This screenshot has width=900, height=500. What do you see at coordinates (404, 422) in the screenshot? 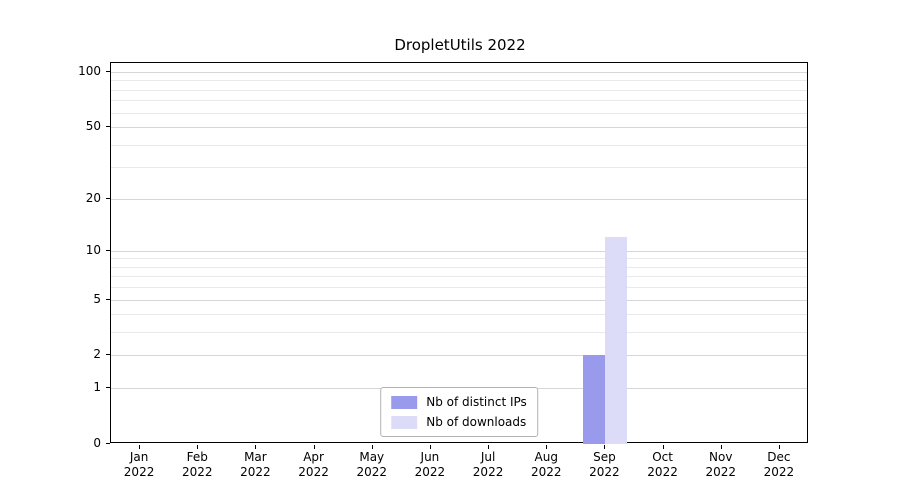
I see `legend-swatch-downloads` at bounding box center [404, 422].